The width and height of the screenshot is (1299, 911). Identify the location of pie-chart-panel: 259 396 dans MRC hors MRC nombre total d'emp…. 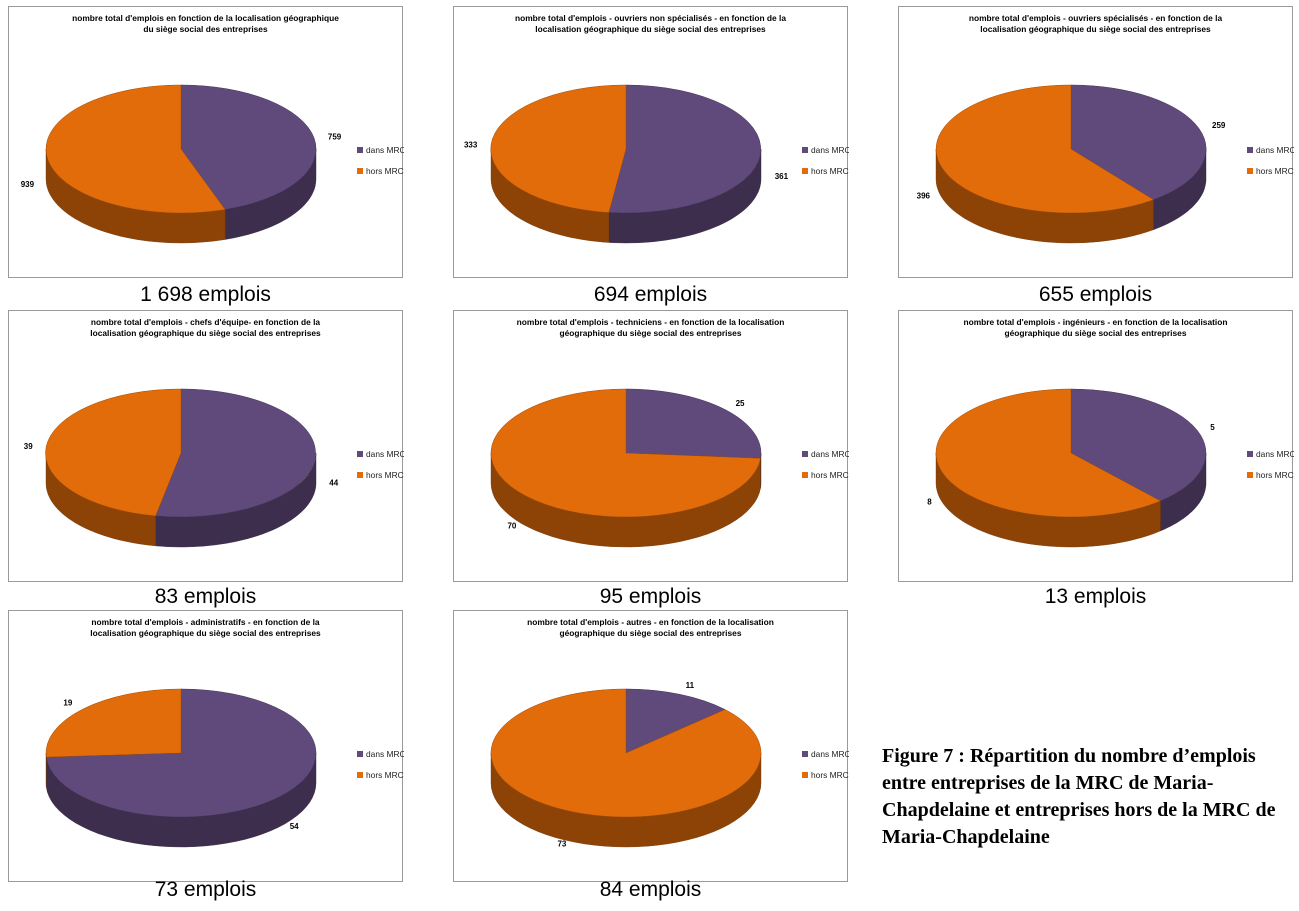
(1096, 142).